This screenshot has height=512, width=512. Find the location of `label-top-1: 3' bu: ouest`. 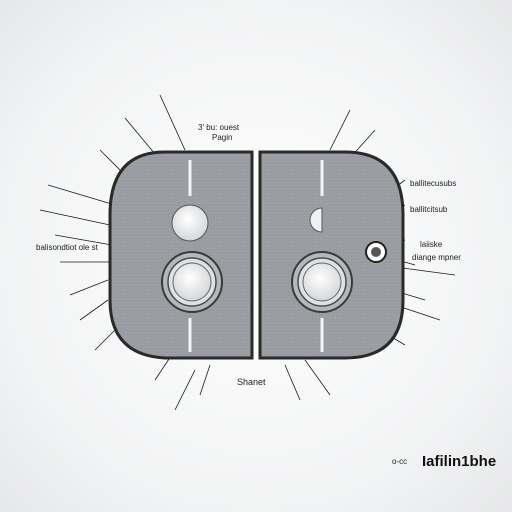

label-top-1: 3' bu: ouest is located at coordinates (219, 127).